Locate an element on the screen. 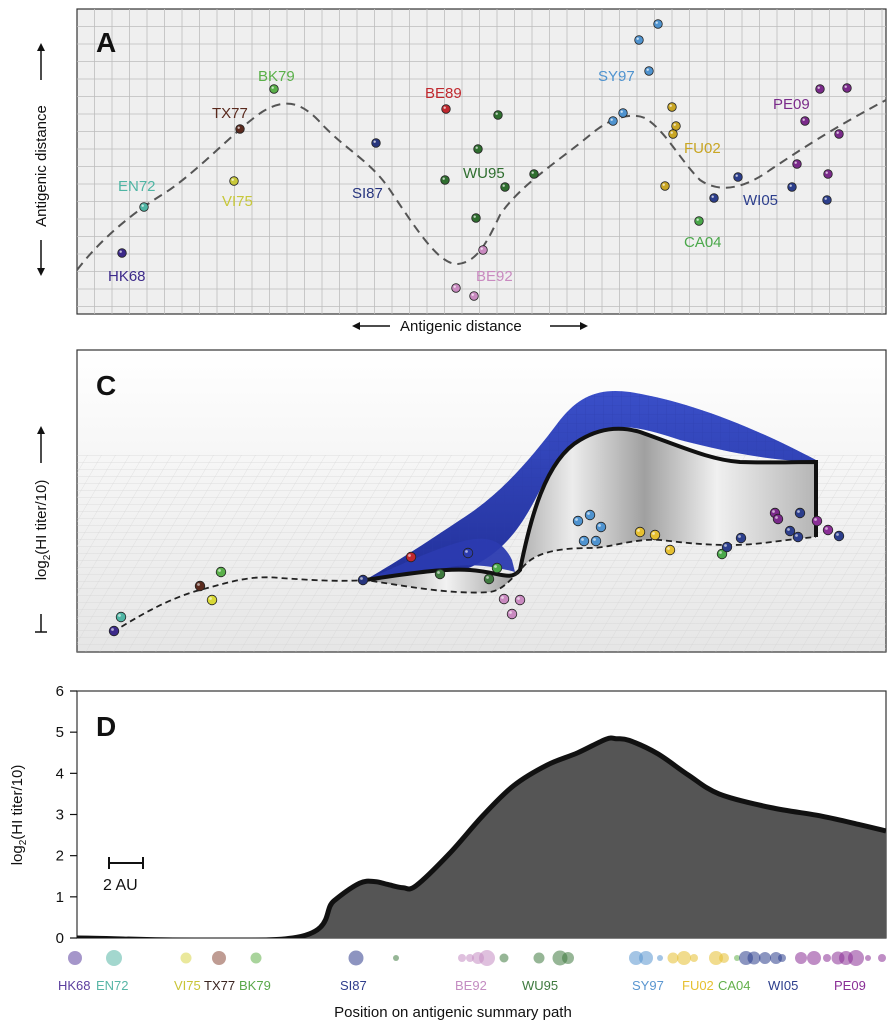 The height and width of the screenshot is (1033, 895). category-label: SI87 is located at coordinates (353, 985).